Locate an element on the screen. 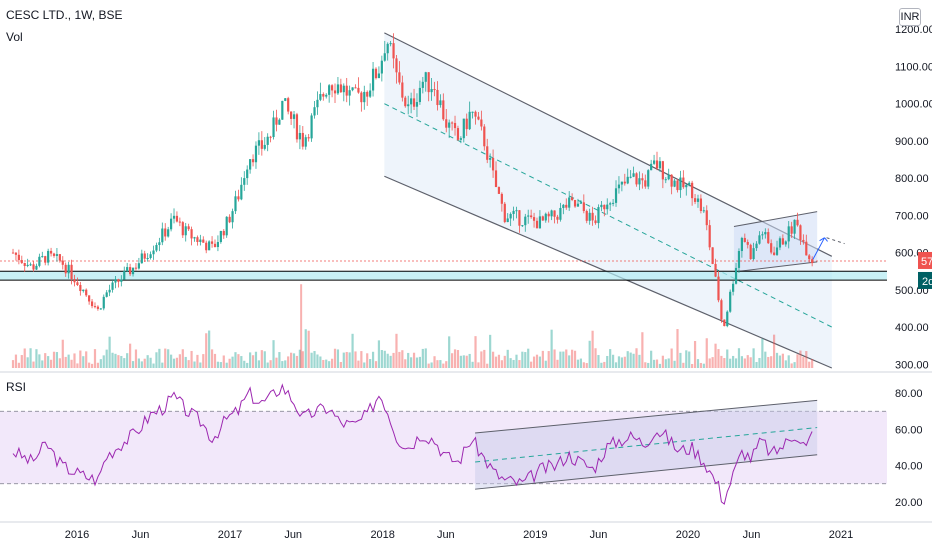  countdown-value: 2d 16h is located at coordinates (927, 282).